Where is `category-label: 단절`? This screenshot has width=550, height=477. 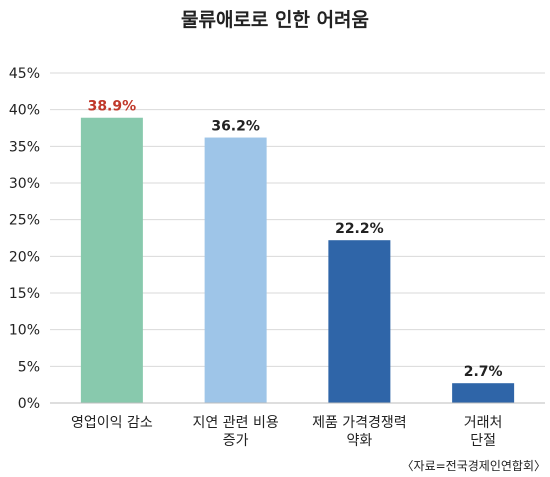
category-label: 단절 is located at coordinates (483, 441).